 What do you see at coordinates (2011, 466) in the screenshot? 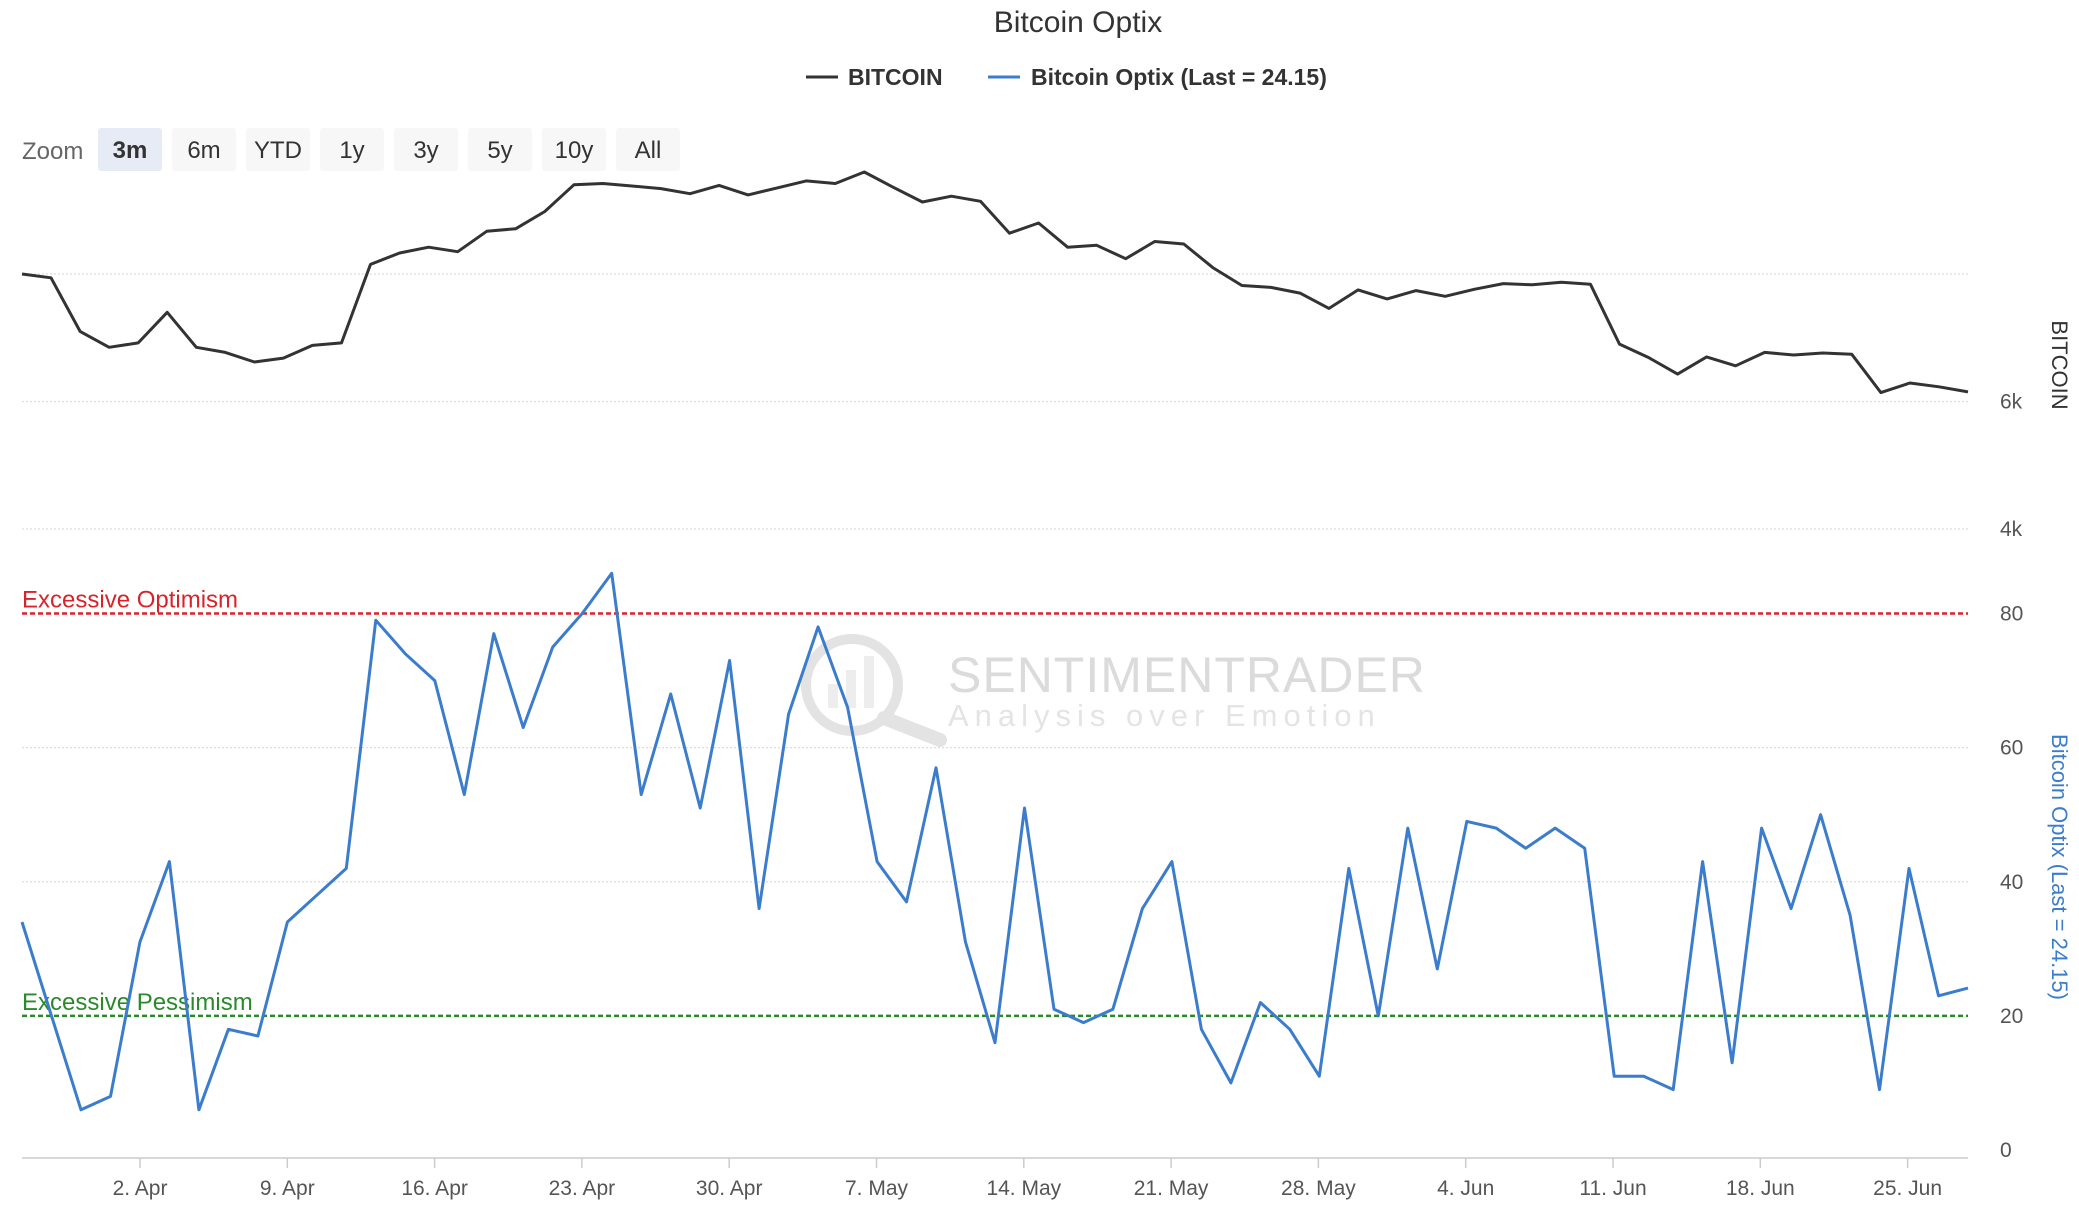
I see `upper-y-axis-ticks: 6k 4k` at bounding box center [2011, 466].